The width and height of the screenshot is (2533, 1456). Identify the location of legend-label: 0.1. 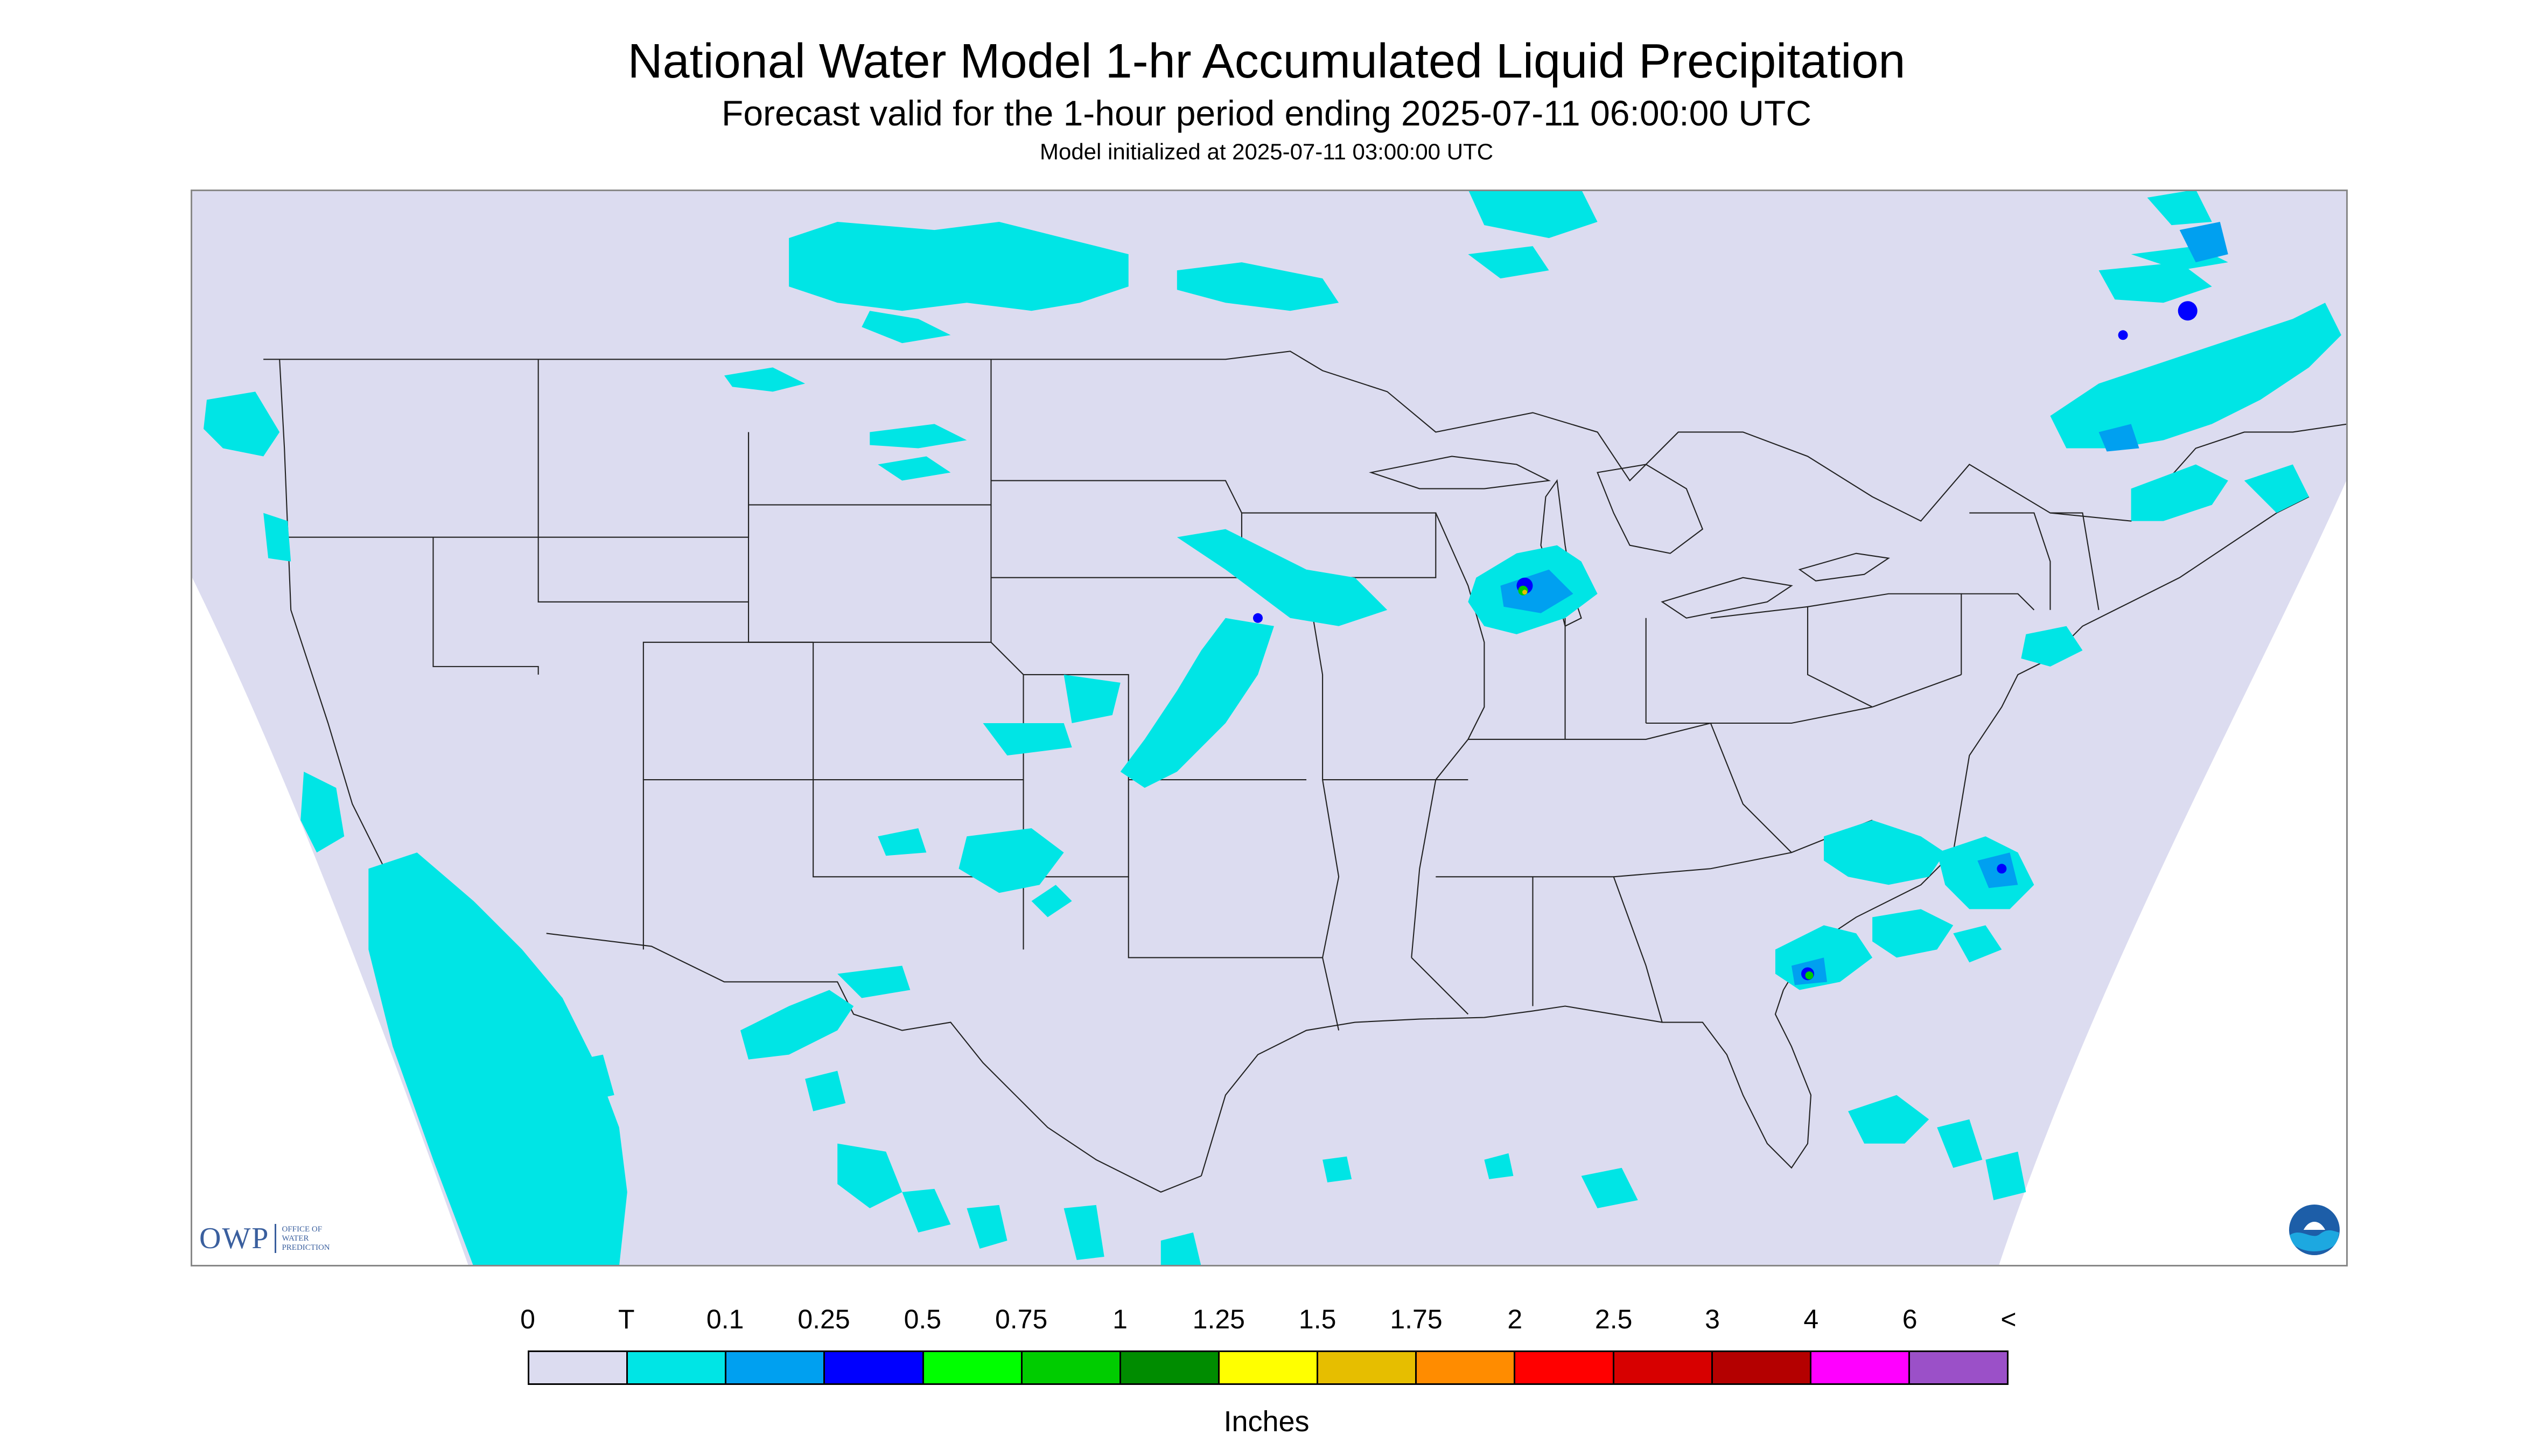
(725, 1319).